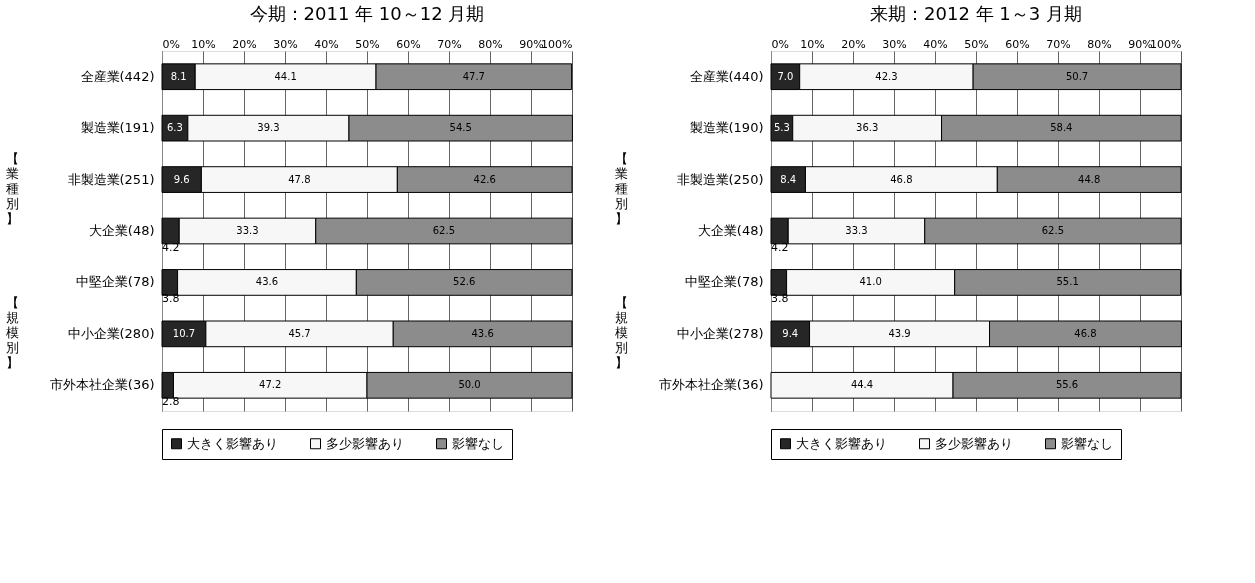 This screenshot has width=1255, height=583. What do you see at coordinates (299, 333) in the screenshot?
I see `data-label: 45.7` at bounding box center [299, 333].